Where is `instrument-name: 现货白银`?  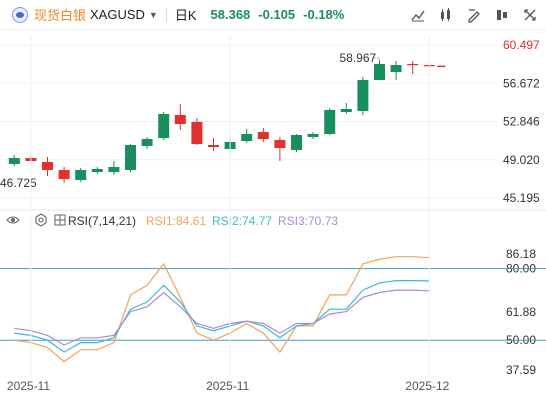
instrument-name: 现货白银 is located at coordinates (60, 15).